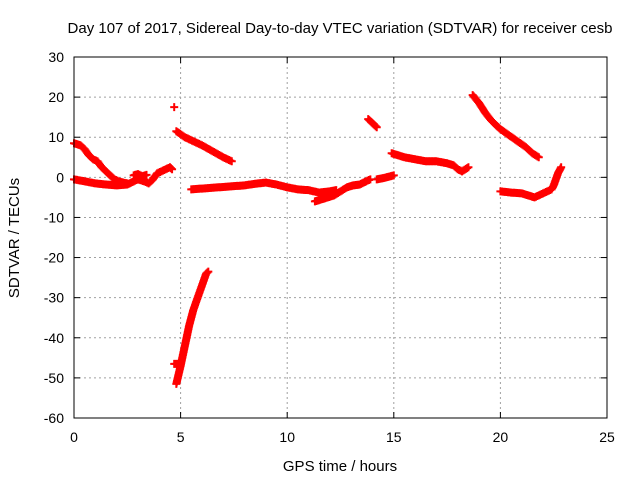  What do you see at coordinates (501, 437) in the screenshot?
I see `x-tick-label: 20` at bounding box center [501, 437].